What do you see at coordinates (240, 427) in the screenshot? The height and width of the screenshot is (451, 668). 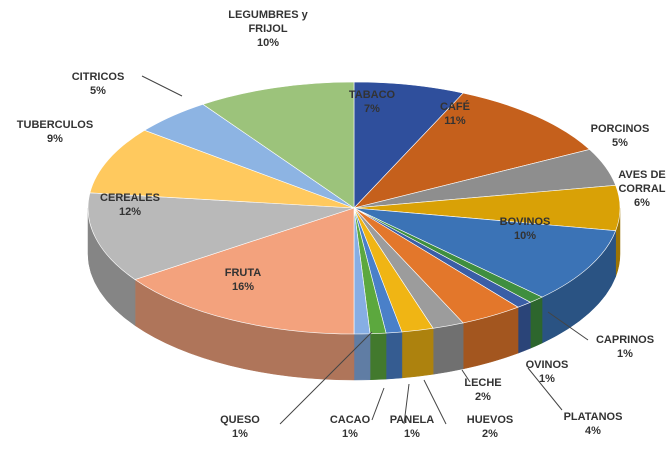 I see `slice-label: QUESO 1%` at bounding box center [240, 427].